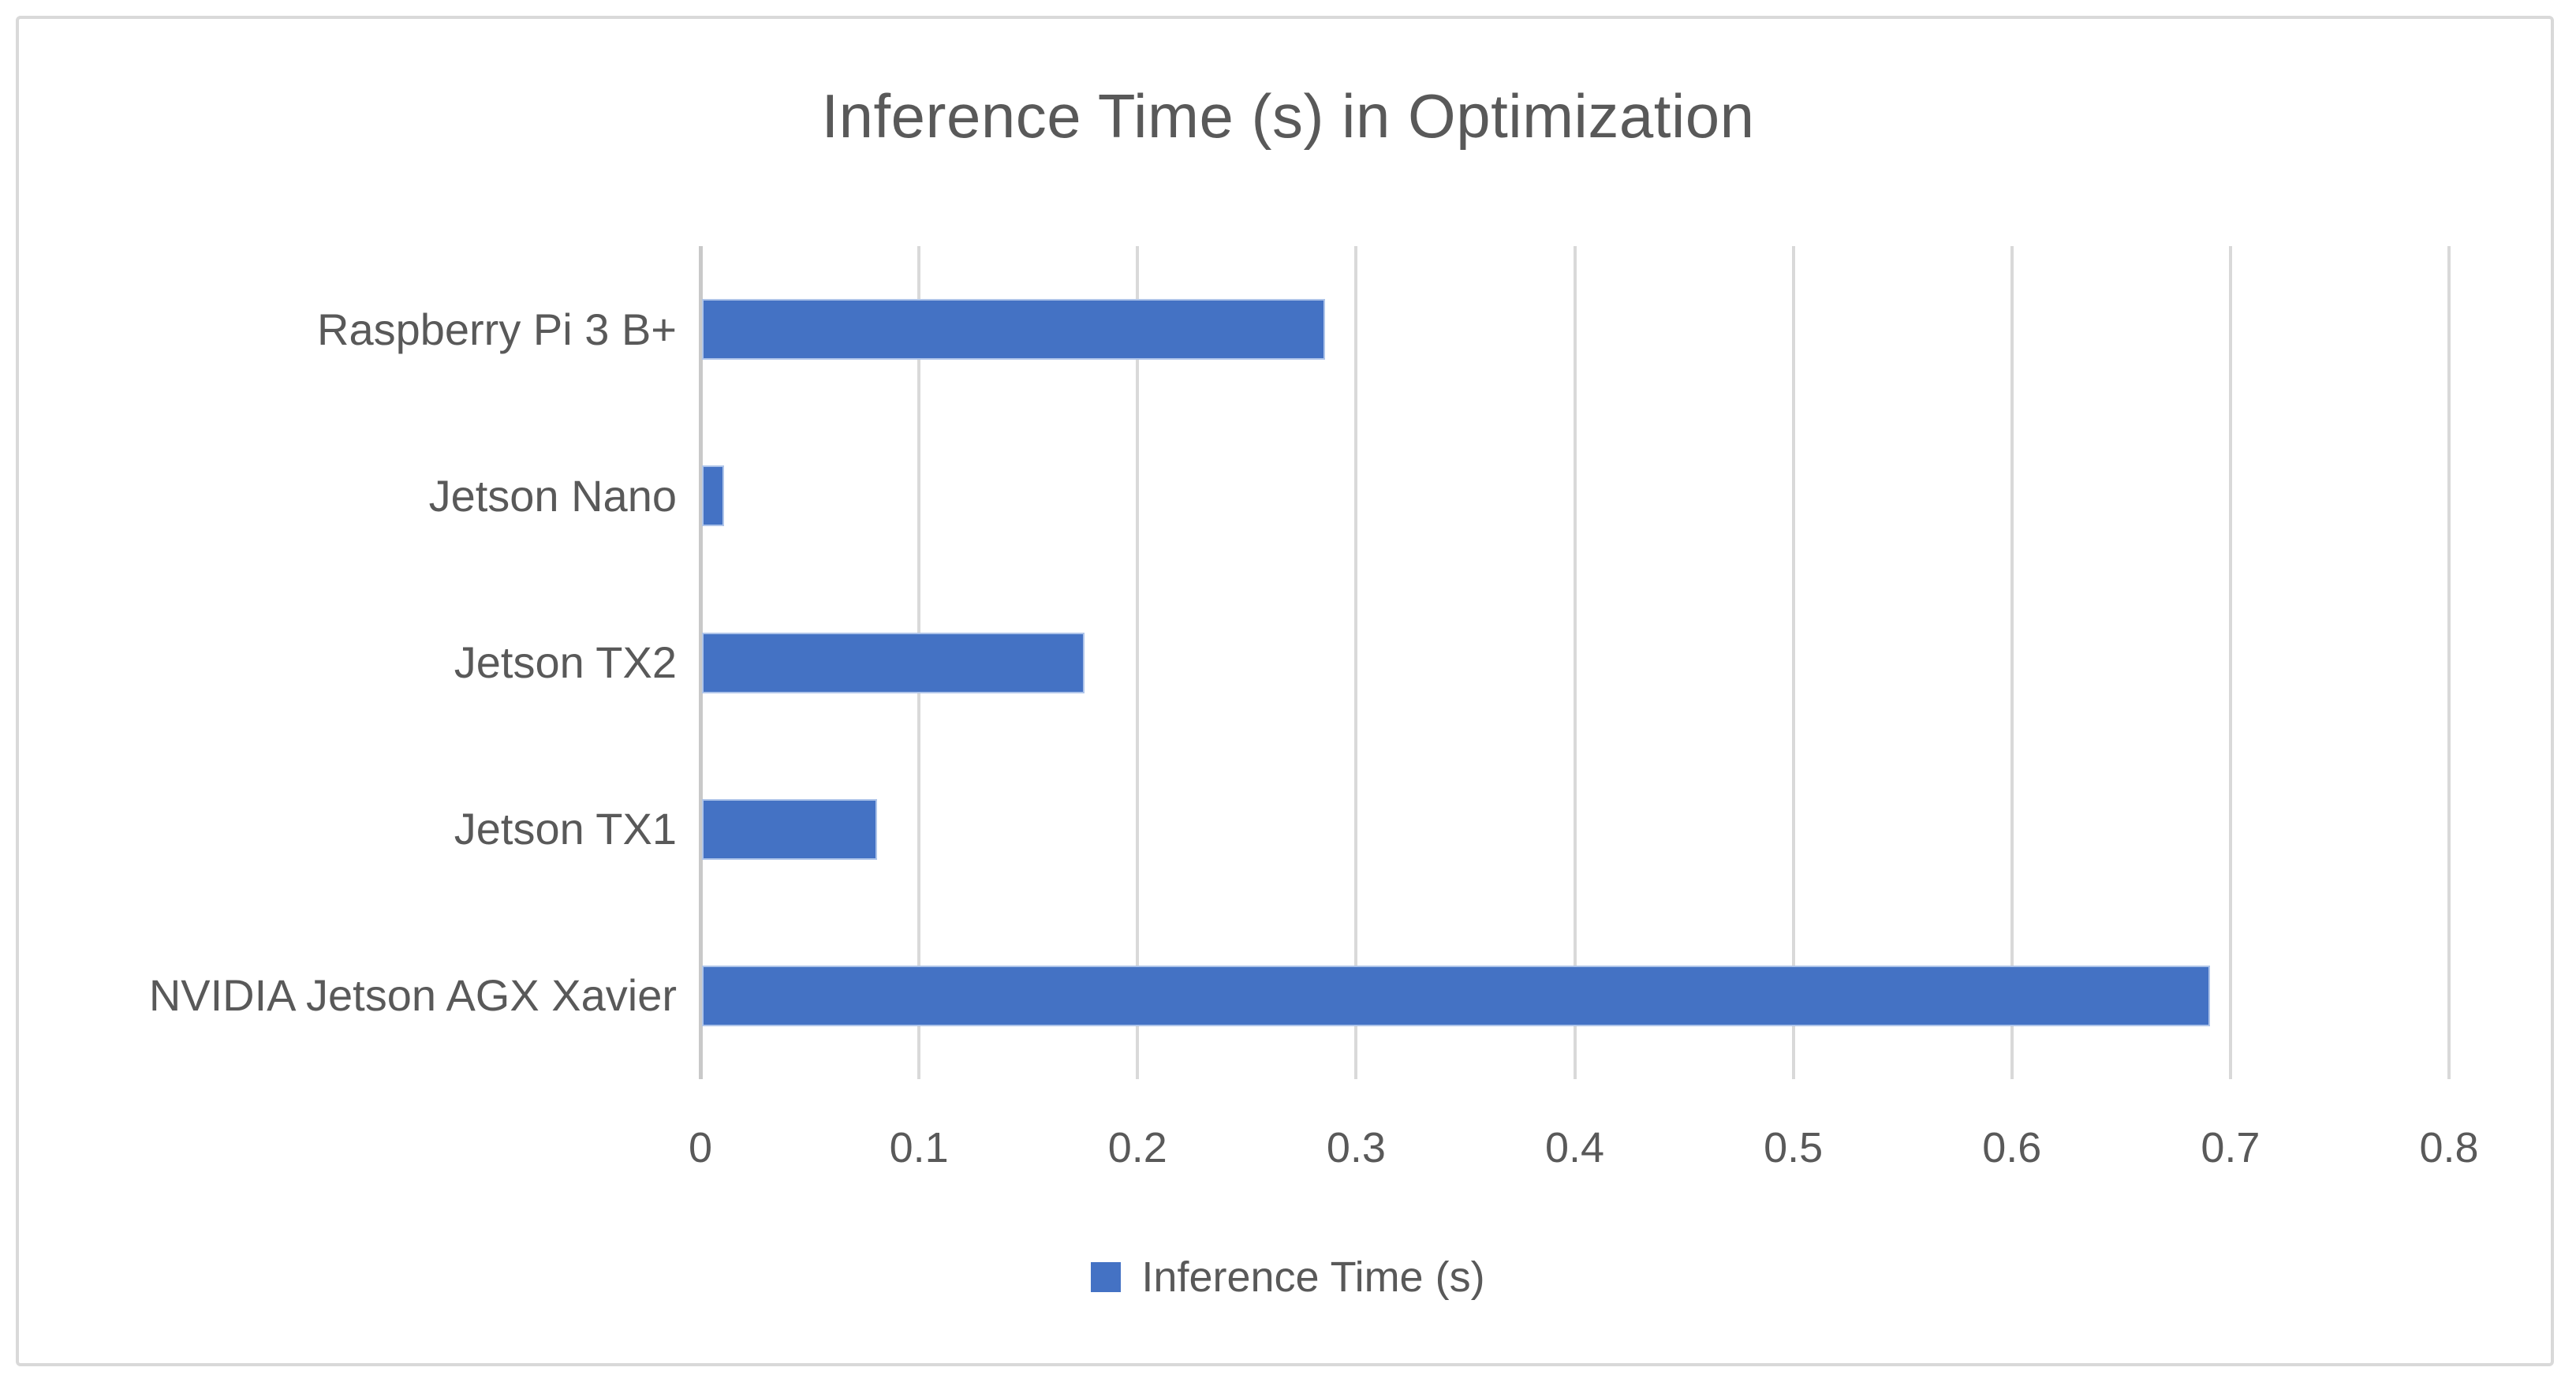 The width and height of the screenshot is (2576, 1386). Describe the element at coordinates (2231, 1147) in the screenshot. I see `x-tick-label: 0.7` at that location.